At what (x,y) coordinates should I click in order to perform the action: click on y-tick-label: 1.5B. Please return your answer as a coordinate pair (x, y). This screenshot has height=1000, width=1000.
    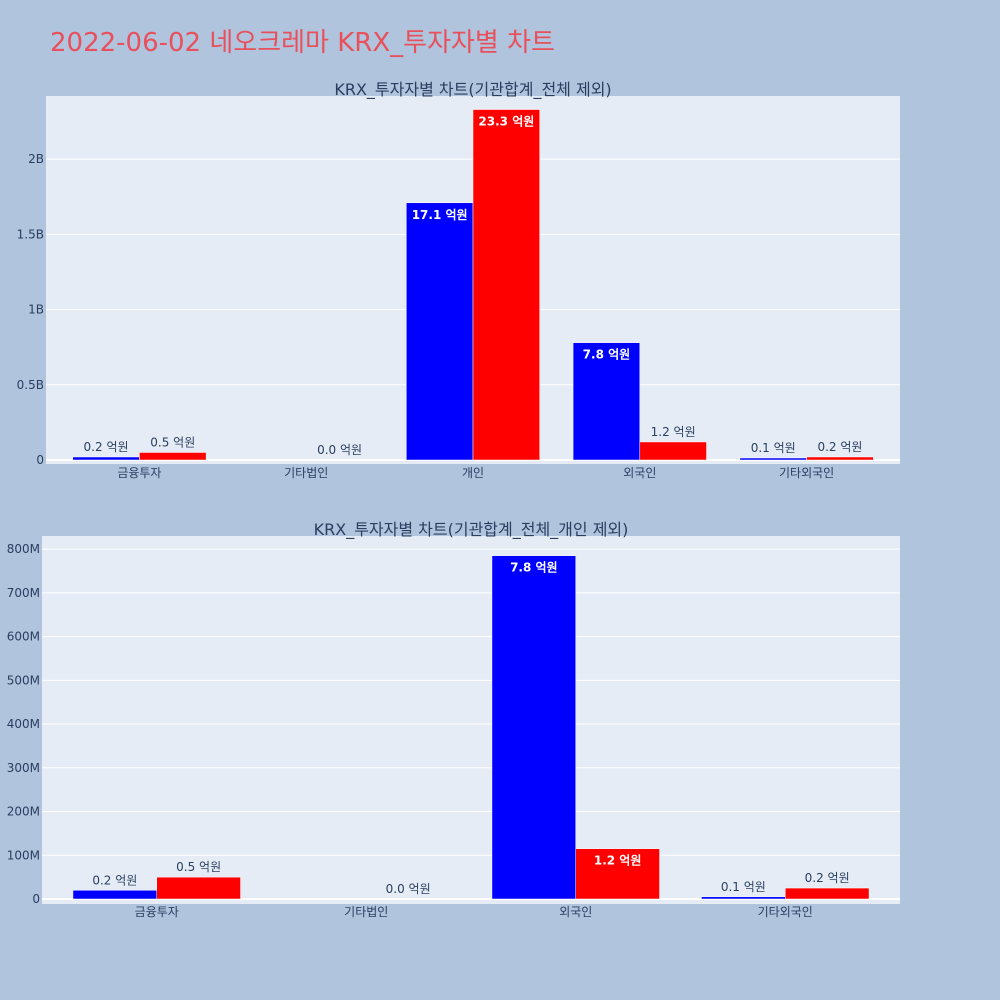
    Looking at the image, I should click on (30, 234).